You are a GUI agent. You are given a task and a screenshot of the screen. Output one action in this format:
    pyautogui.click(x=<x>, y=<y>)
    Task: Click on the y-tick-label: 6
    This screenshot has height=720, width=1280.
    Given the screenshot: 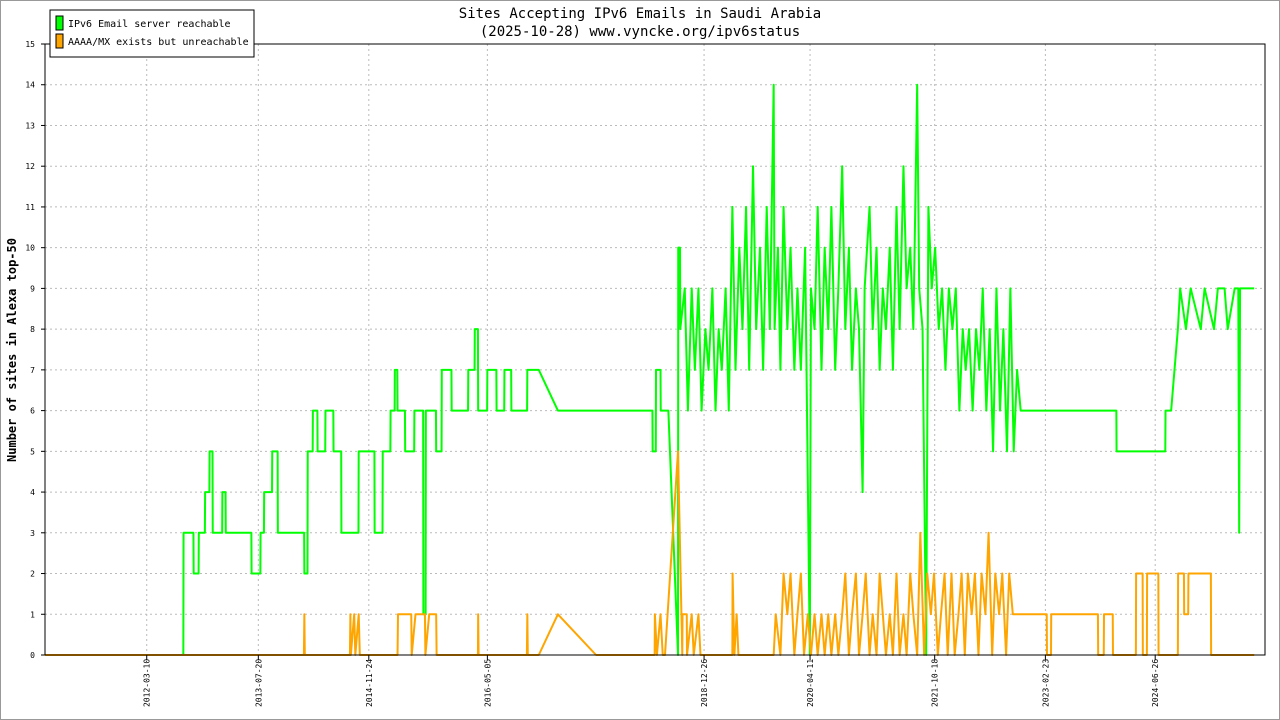 What is the action you would take?
    pyautogui.click(x=32, y=411)
    